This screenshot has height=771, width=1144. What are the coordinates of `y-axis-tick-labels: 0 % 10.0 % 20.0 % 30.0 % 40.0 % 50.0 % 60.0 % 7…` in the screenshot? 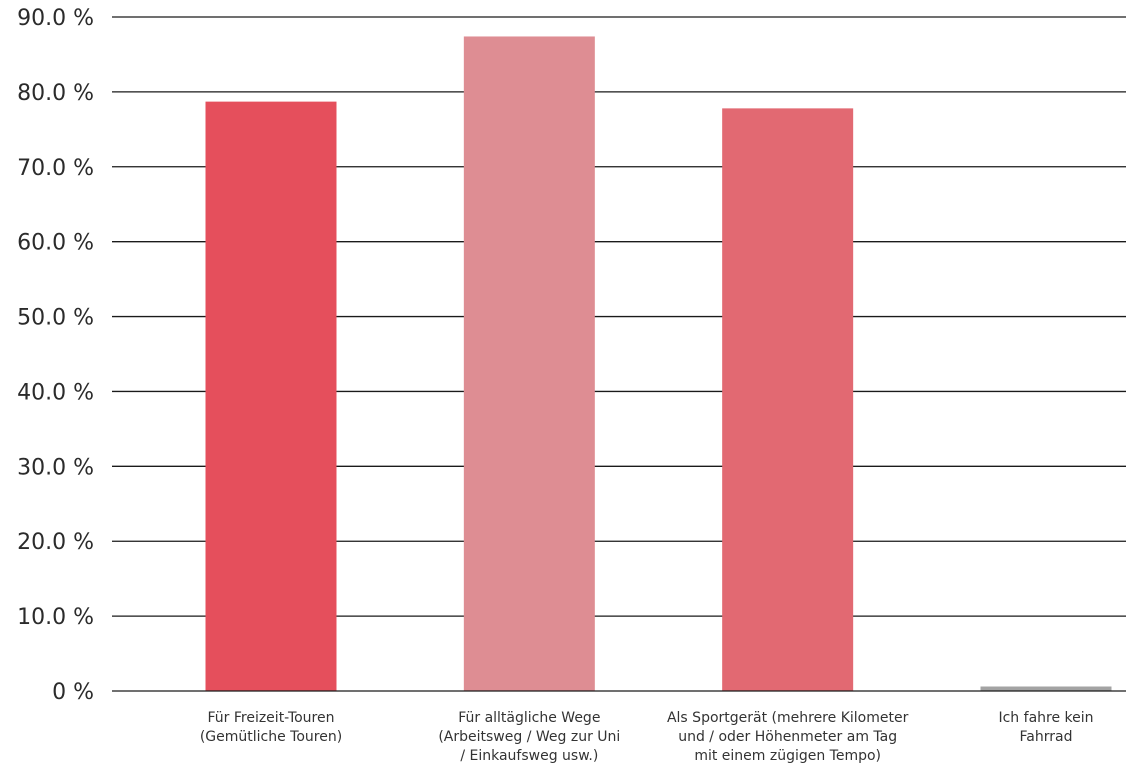 It's located at (55, 355).